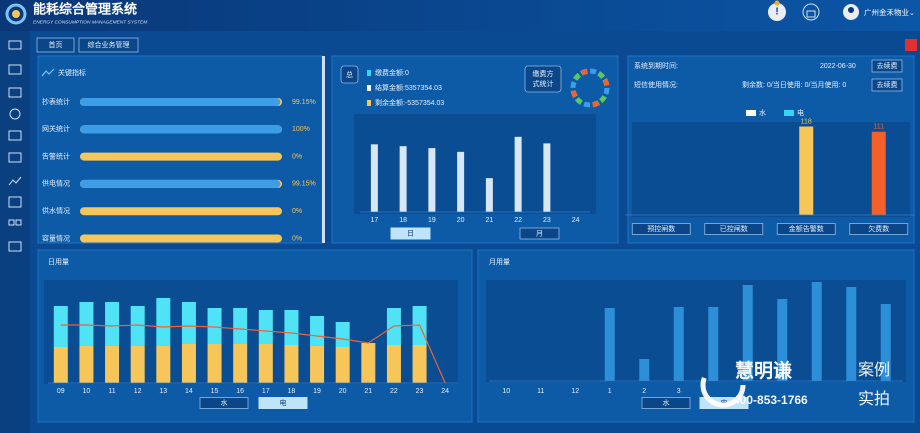 This screenshot has width=920, height=433. I want to click on panel-title: 月用量, so click(499, 262).